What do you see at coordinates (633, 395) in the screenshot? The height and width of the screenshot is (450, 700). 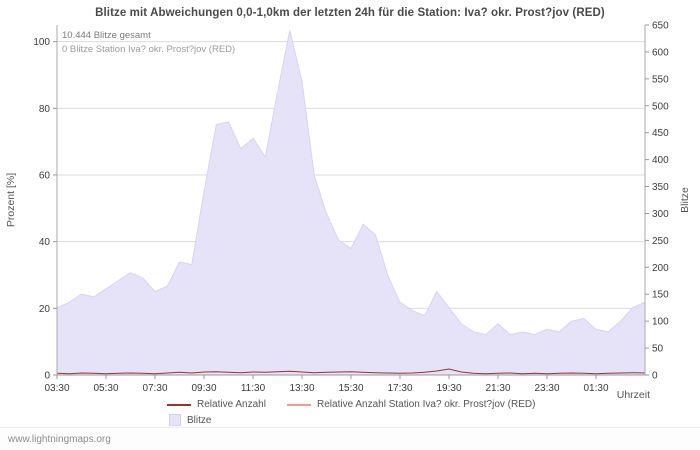 I see `x-axis-title: Uhrzeit` at bounding box center [633, 395].